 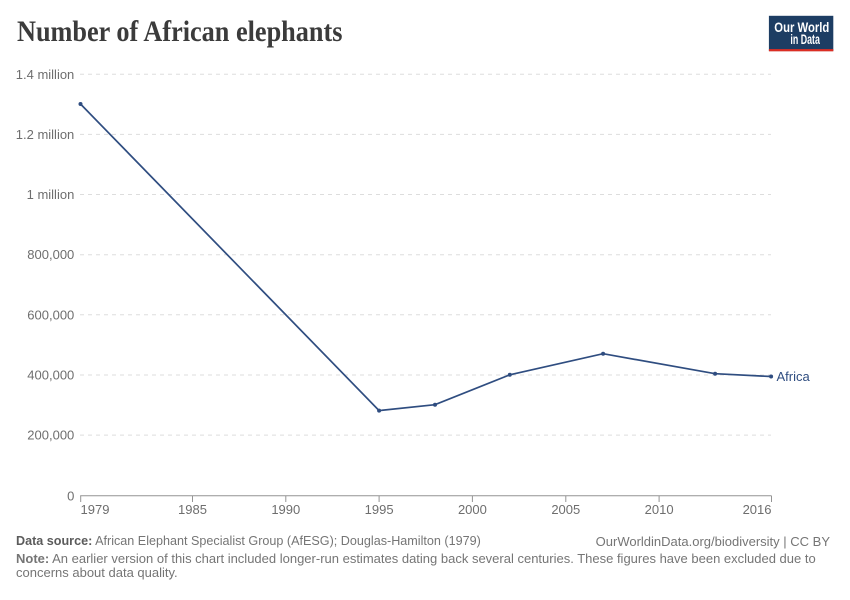 I want to click on svg-text: 1990, so click(x=285, y=509).